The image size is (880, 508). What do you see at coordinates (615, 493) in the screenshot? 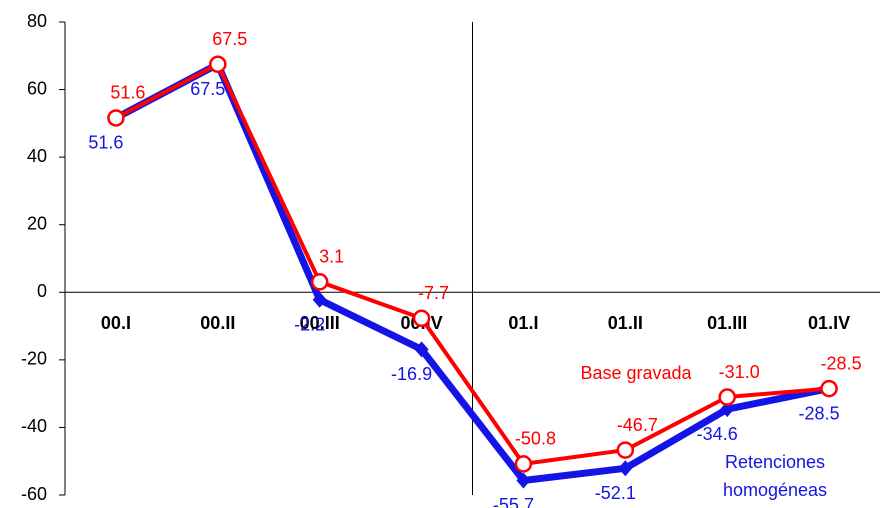
I see `data-label: -52.1` at bounding box center [615, 493].